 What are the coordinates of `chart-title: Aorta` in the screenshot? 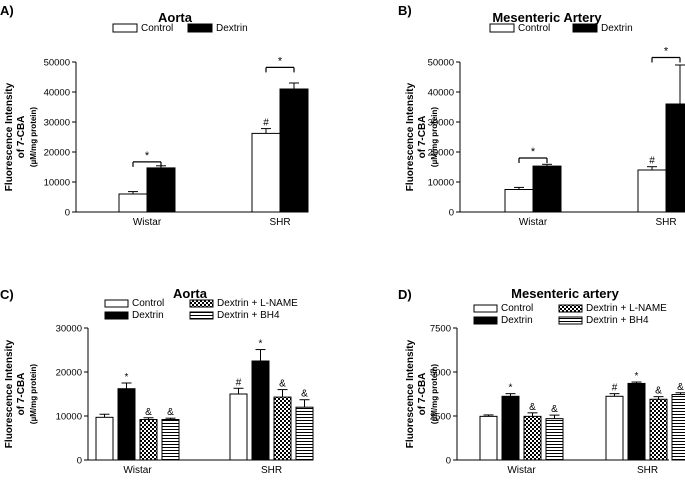 It's located at (175, 17).